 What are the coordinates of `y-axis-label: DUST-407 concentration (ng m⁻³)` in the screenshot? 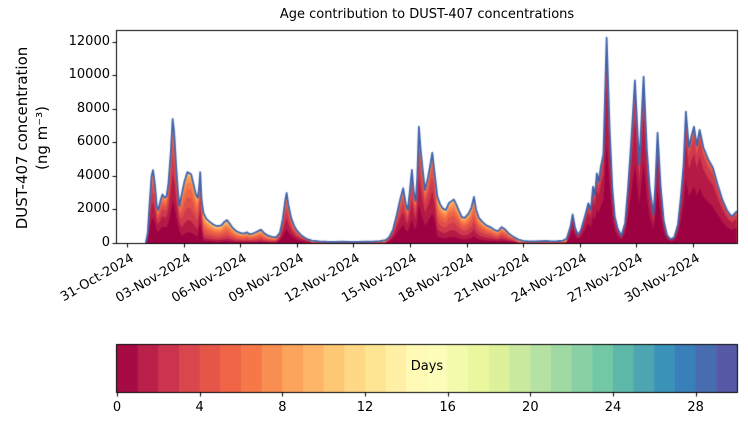 It's located at (34, 138).